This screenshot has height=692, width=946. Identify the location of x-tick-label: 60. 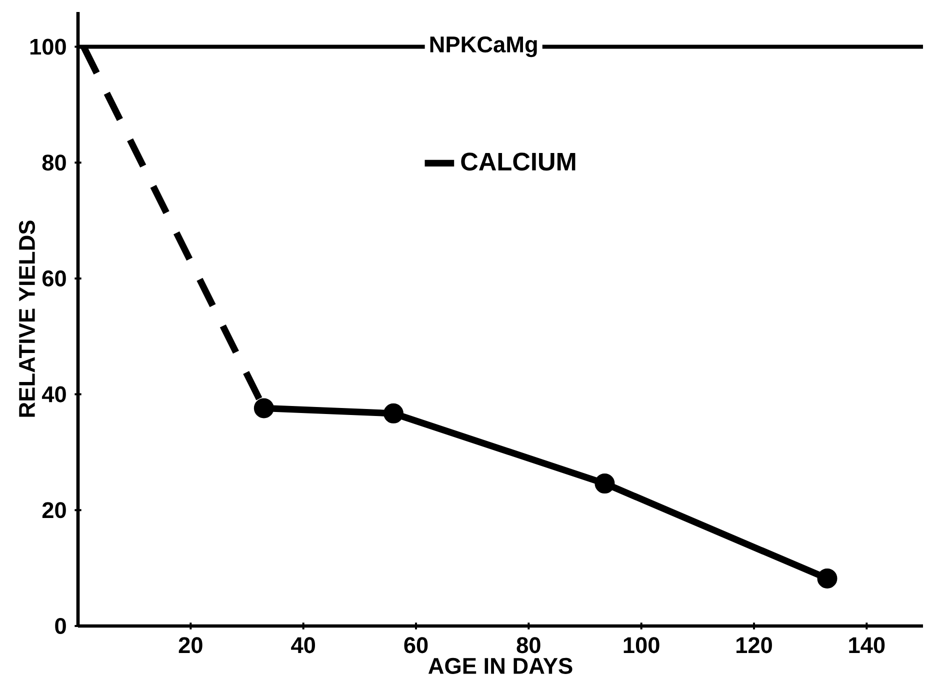
(416, 645).